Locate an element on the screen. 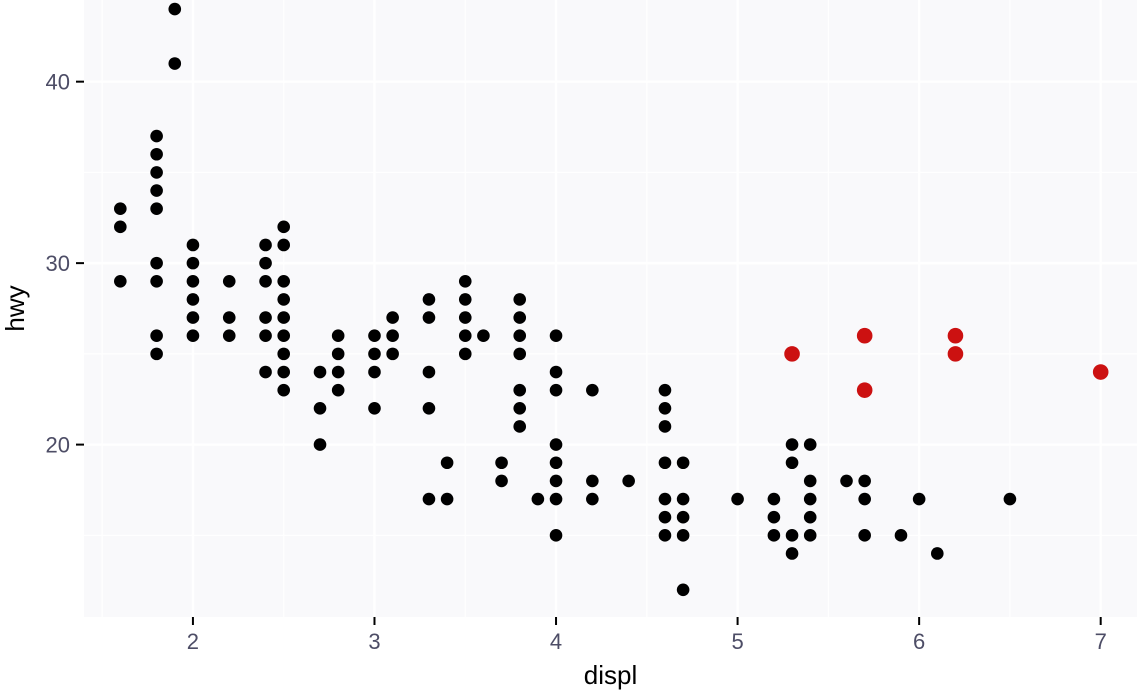 The height and width of the screenshot is (692, 1137). x-tick-label: 5 is located at coordinates (737, 641).